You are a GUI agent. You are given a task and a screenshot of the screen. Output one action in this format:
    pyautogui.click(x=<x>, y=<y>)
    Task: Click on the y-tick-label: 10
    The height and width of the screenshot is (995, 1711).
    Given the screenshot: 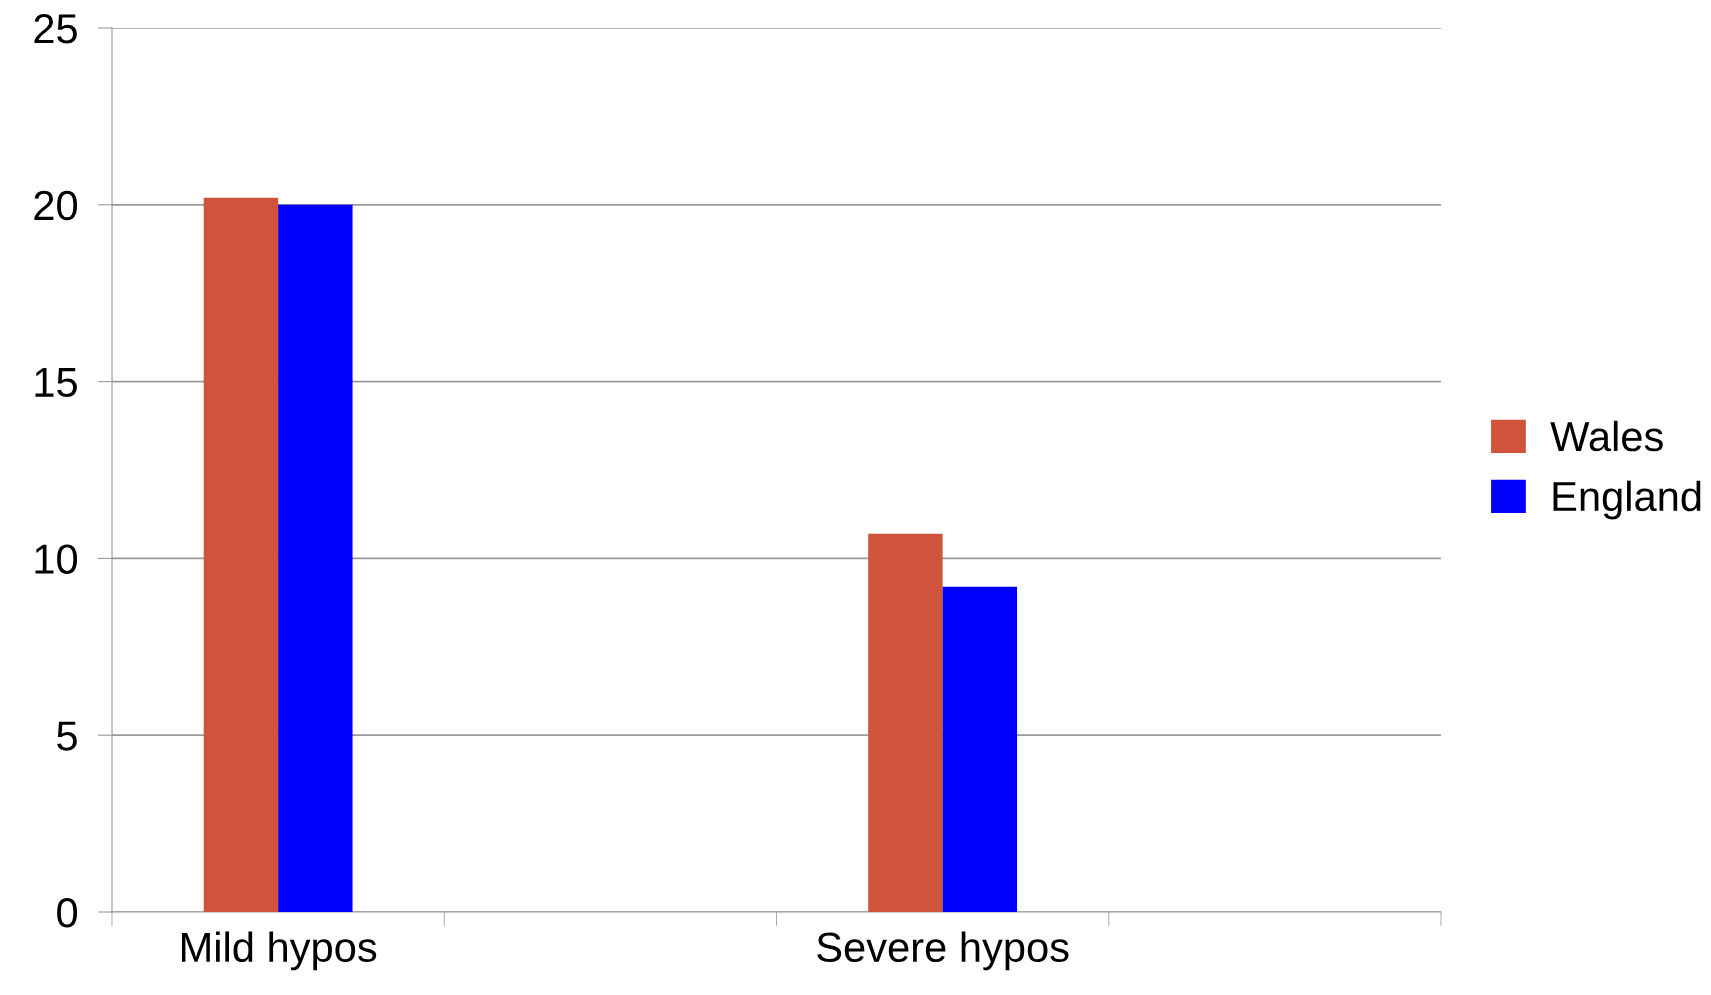 What is the action you would take?
    pyautogui.click(x=56, y=559)
    